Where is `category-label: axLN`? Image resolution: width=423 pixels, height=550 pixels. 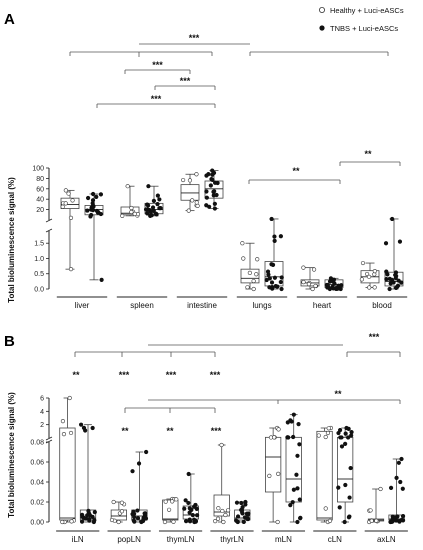
category-label: axLN is located at coordinates (386, 539).